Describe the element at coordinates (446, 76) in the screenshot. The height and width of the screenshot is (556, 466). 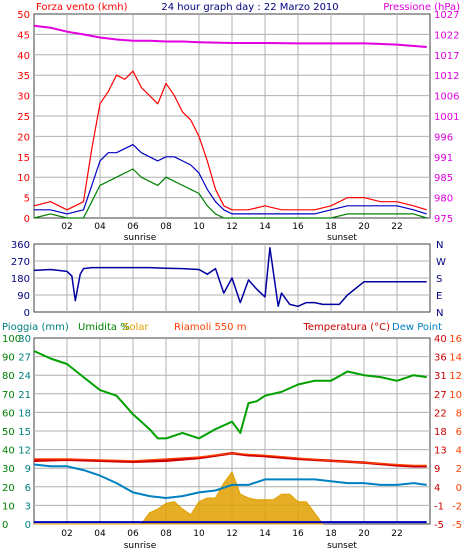
I see `p1-y-tick-right: 1012` at that location.